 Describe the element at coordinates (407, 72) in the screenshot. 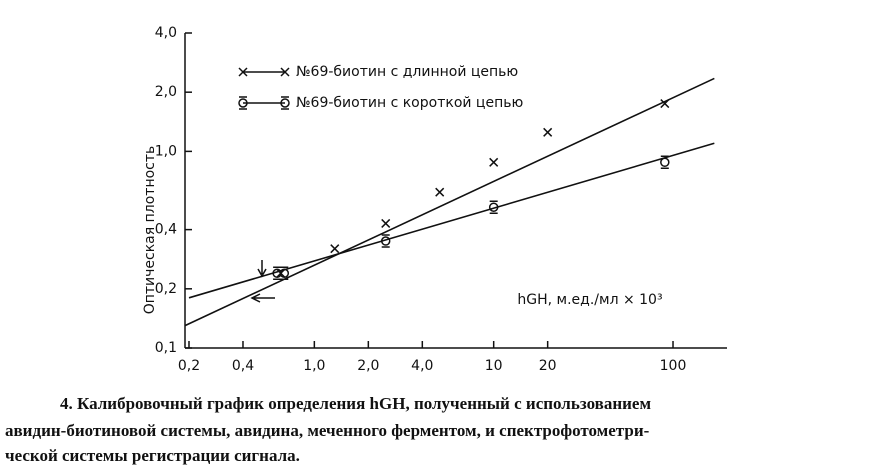

I see `legend-label: №69-биотин с длинной цепью` at that location.